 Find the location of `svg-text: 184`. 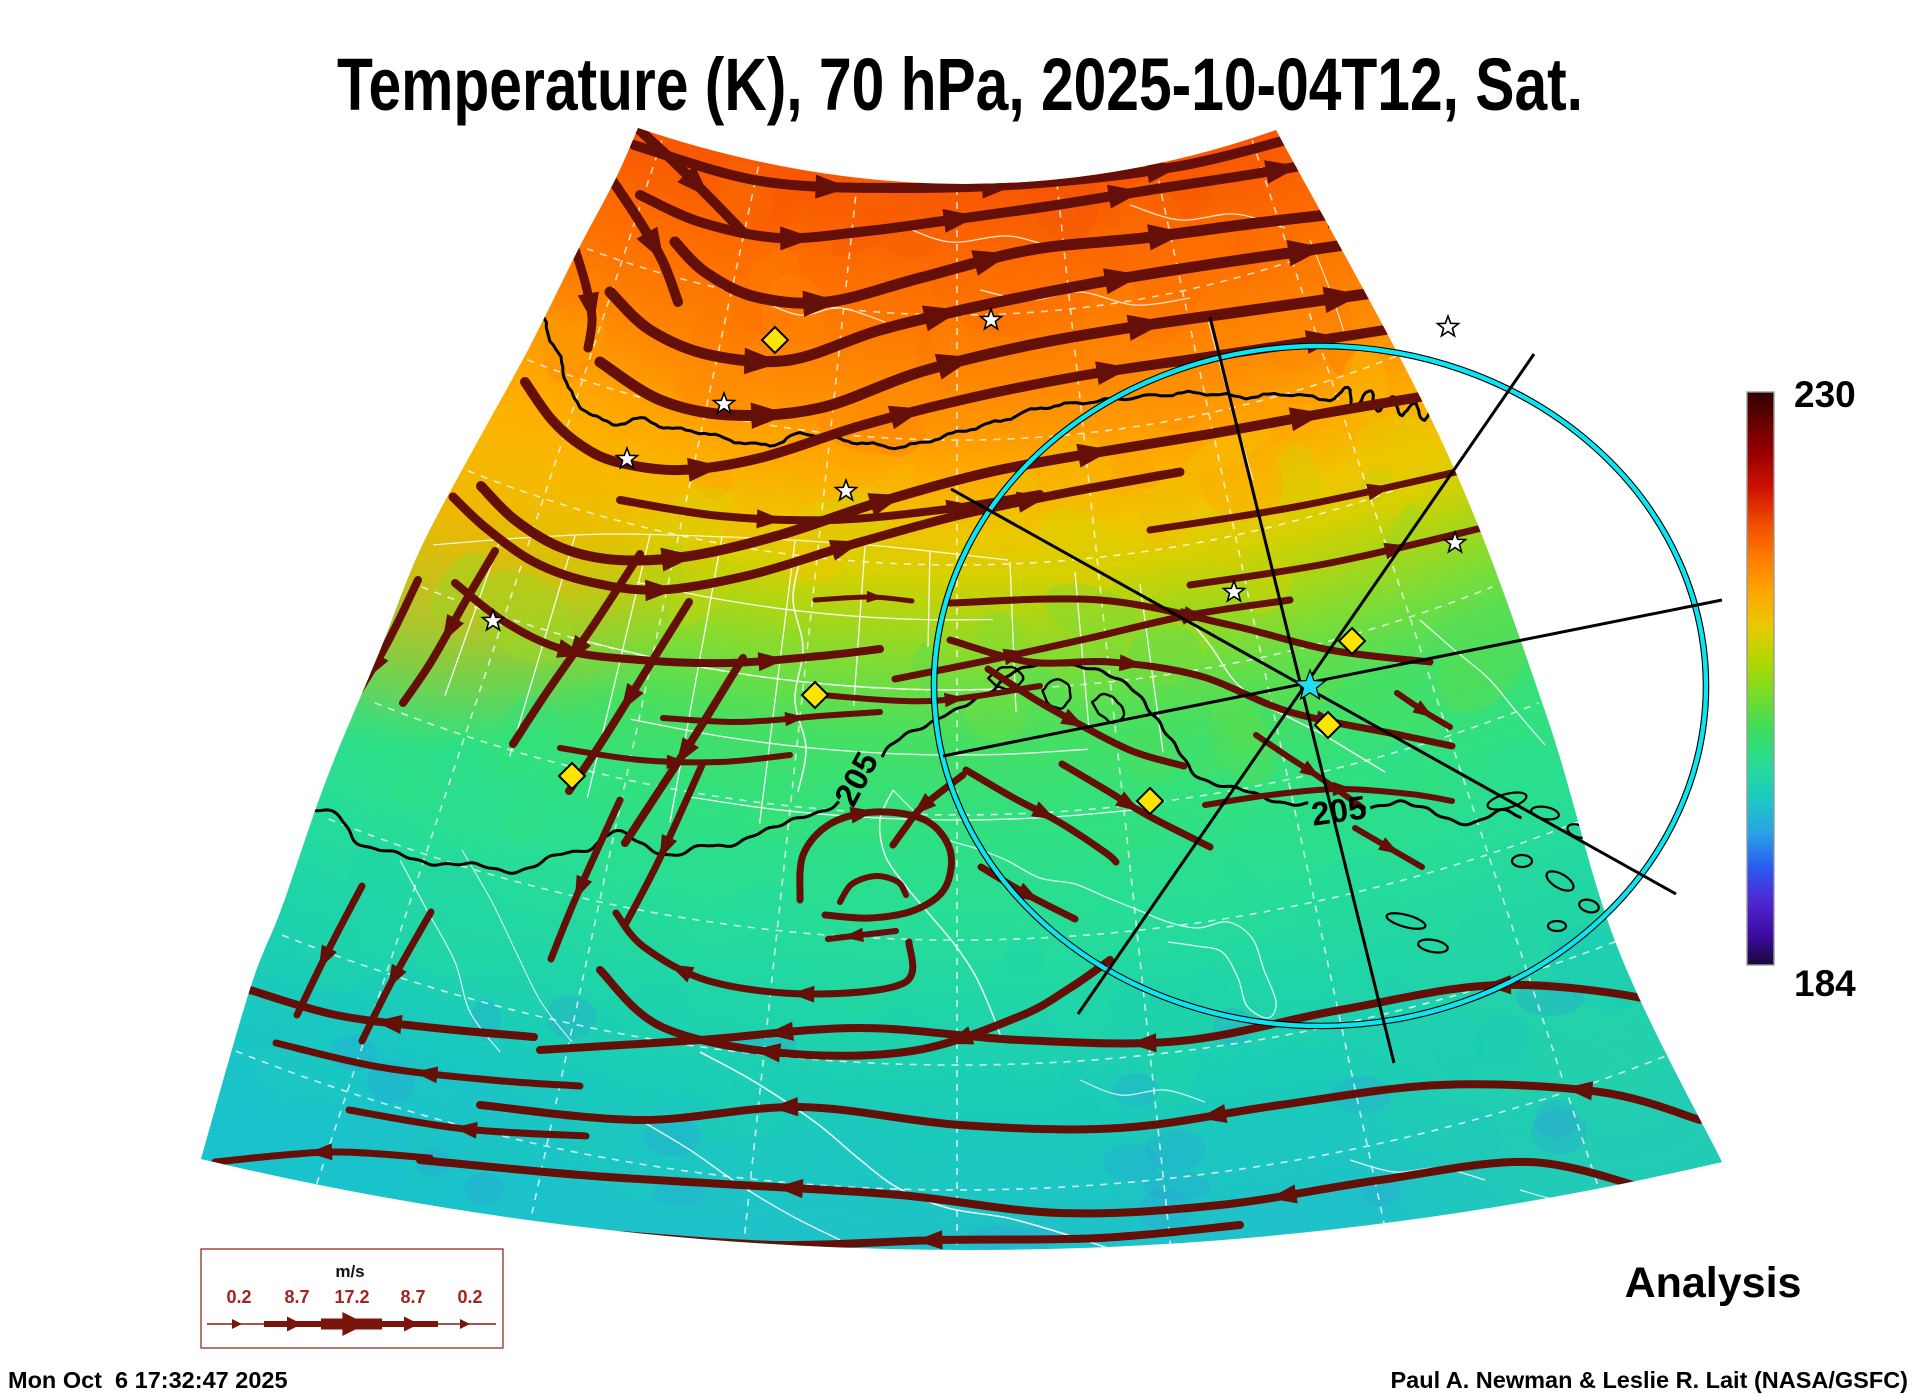

svg-text: 184 is located at coordinates (1825, 983).